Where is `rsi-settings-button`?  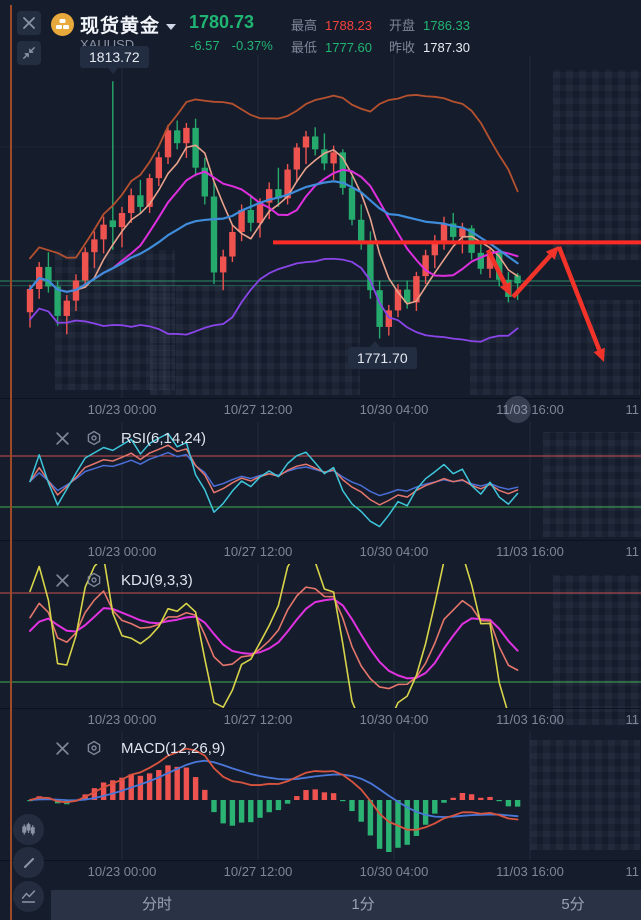
rsi-settings-button is located at coordinates (94, 438).